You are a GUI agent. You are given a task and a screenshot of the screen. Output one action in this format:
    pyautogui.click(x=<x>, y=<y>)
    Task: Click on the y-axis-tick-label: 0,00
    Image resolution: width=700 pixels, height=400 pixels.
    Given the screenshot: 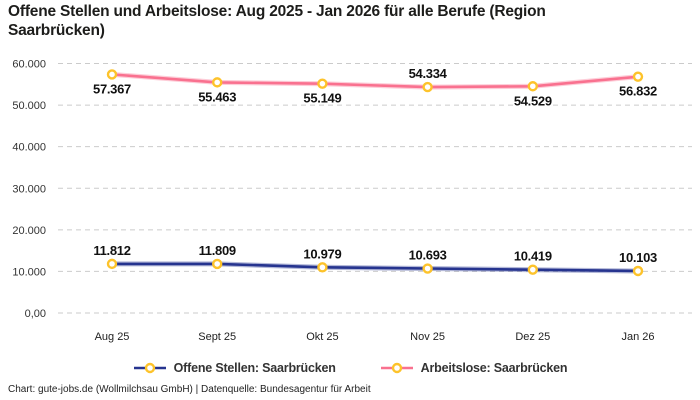 What is the action you would take?
    pyautogui.click(x=35, y=314)
    